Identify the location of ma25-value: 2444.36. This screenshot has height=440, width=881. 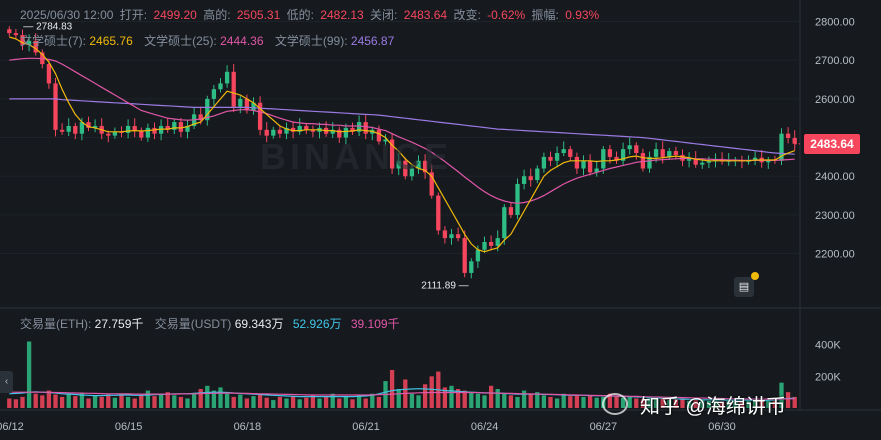
(242, 41).